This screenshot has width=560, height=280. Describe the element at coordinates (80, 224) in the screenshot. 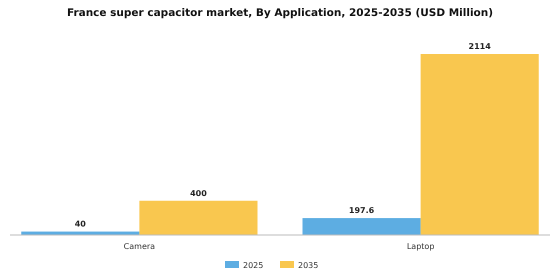

I see `data-label: 40` at that location.